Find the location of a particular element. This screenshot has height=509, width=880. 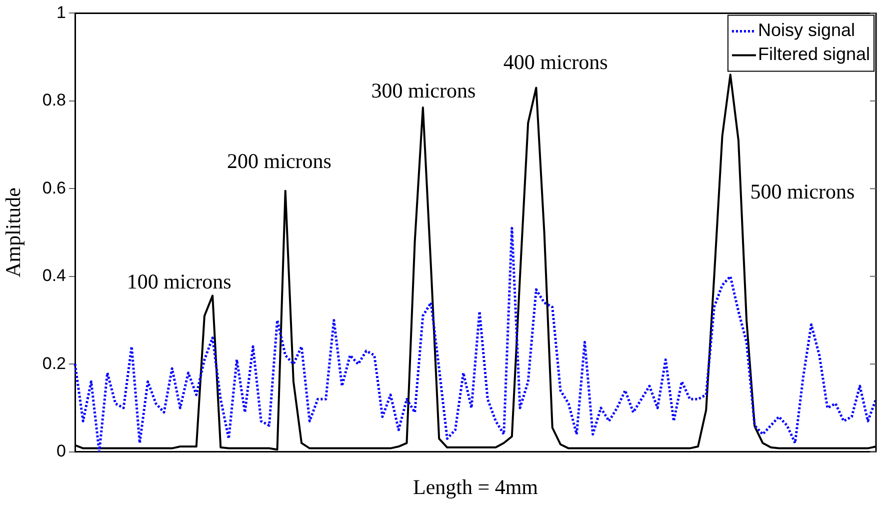

y-tick-label: 0.6 is located at coordinates (54, 188).